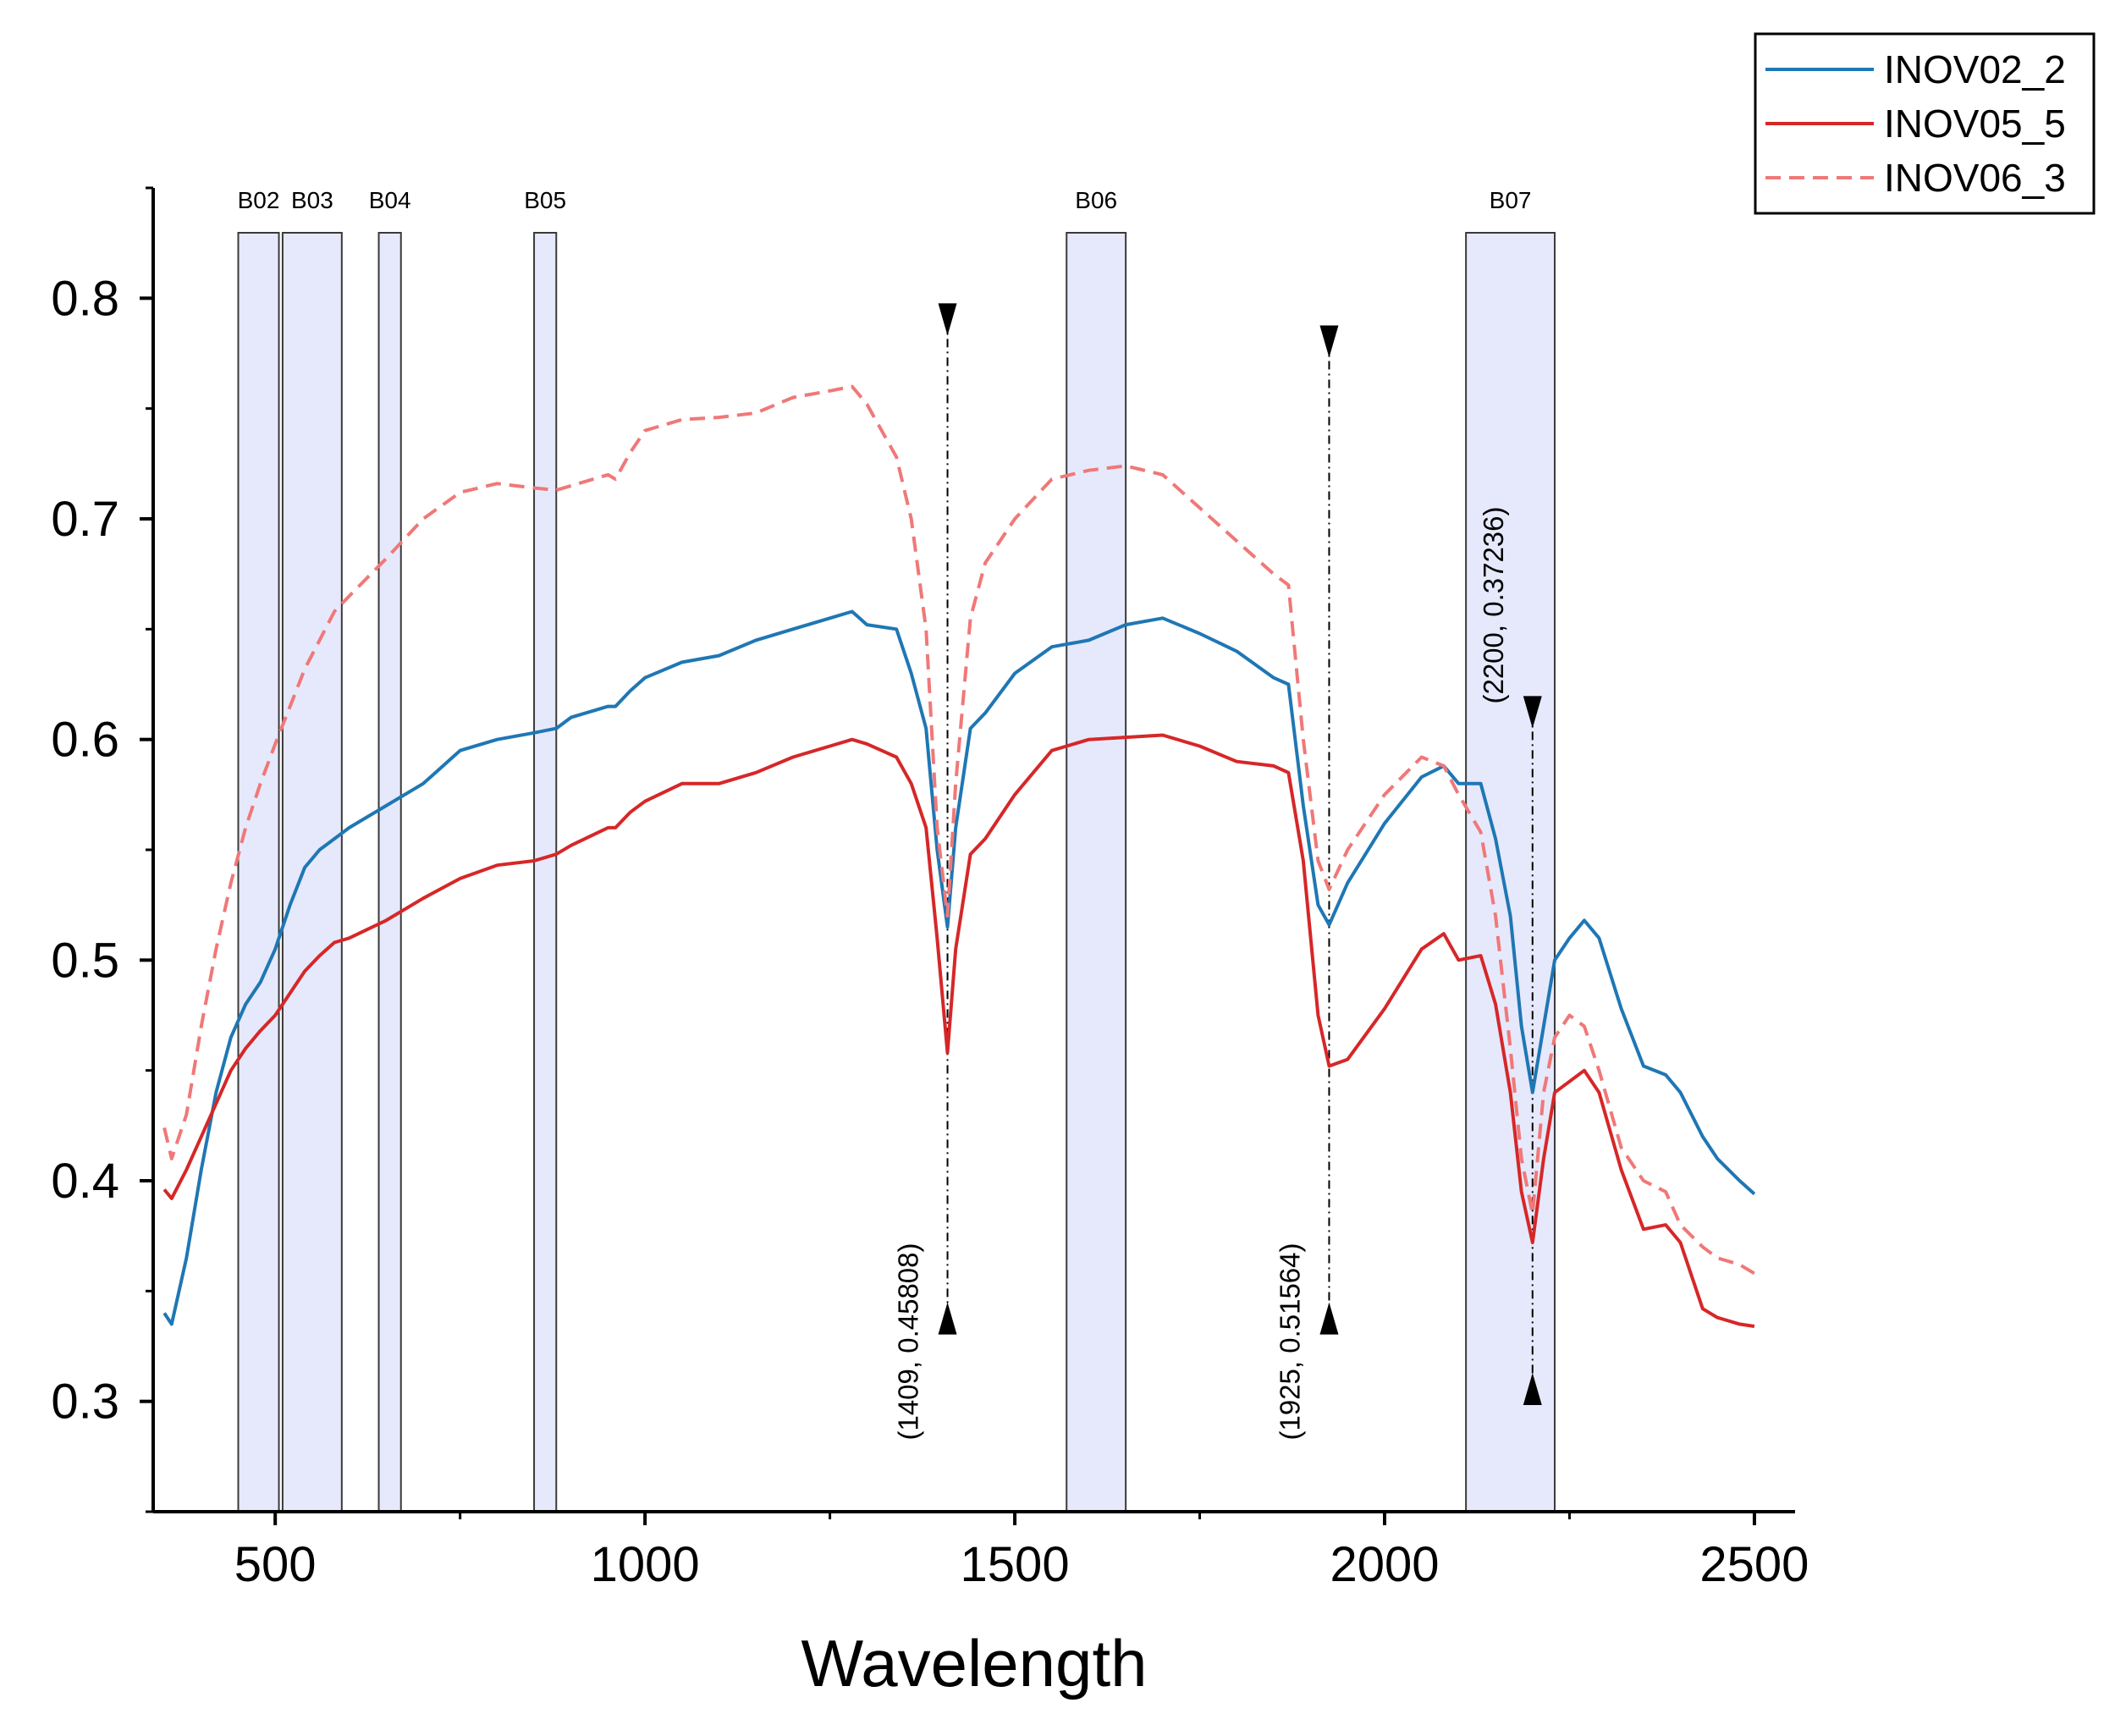  I want to click on x-tick-label: 1000, so click(646, 1564).